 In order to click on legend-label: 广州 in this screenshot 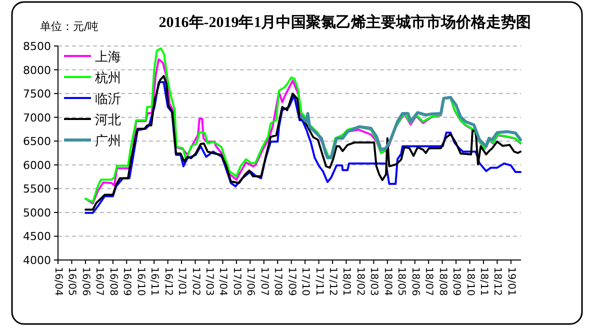, I will do `click(108, 141)`.